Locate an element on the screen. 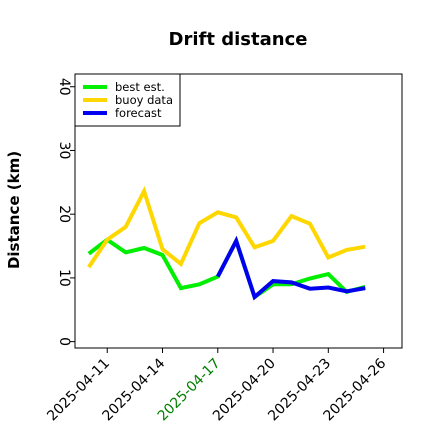  series-line-forecast is located at coordinates (291, 268).